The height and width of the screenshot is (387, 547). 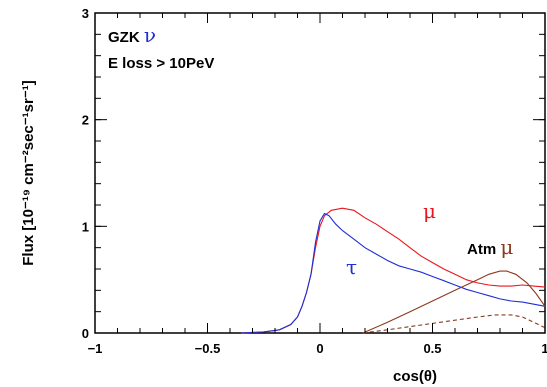 I want to click on y-tick-label: 1, so click(x=85, y=226).